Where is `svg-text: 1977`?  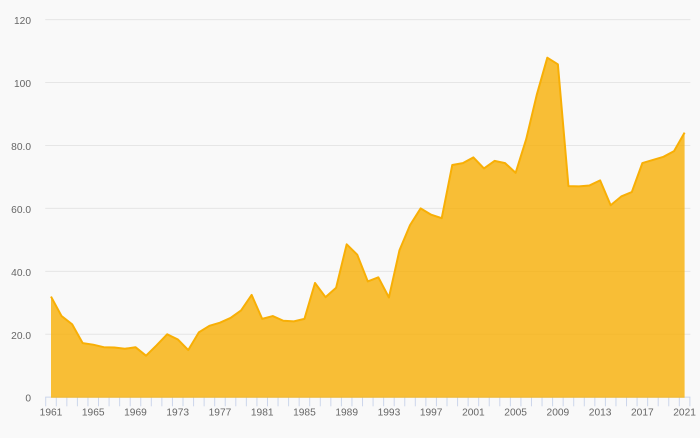 svg-text: 1977 is located at coordinates (220, 413).